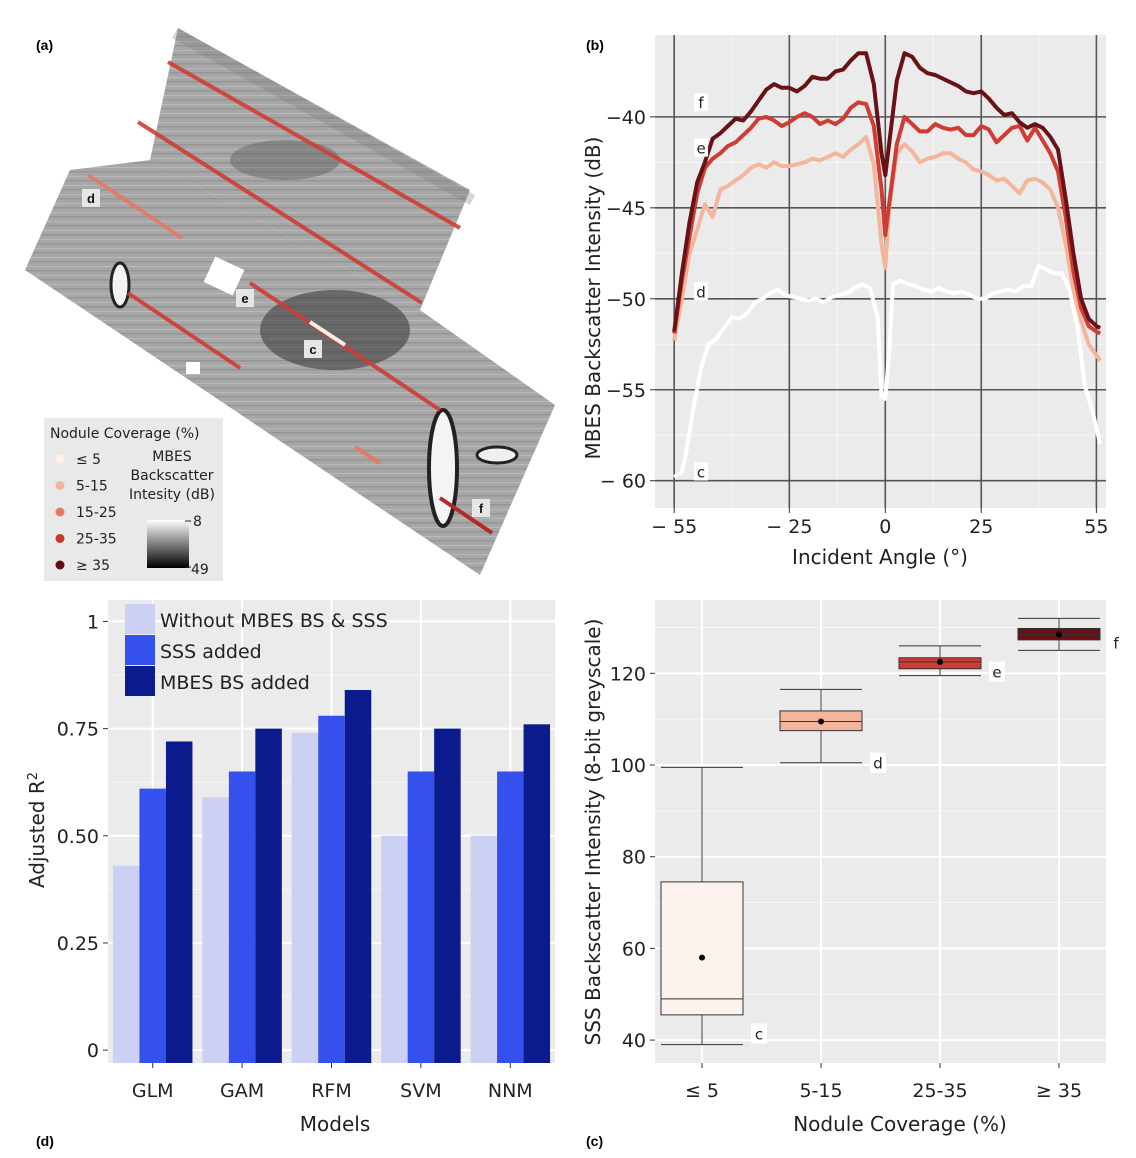 This screenshot has width=1136, height=1158. I want to click on x-tick-label: ≥ 35, so click(1059, 1091).